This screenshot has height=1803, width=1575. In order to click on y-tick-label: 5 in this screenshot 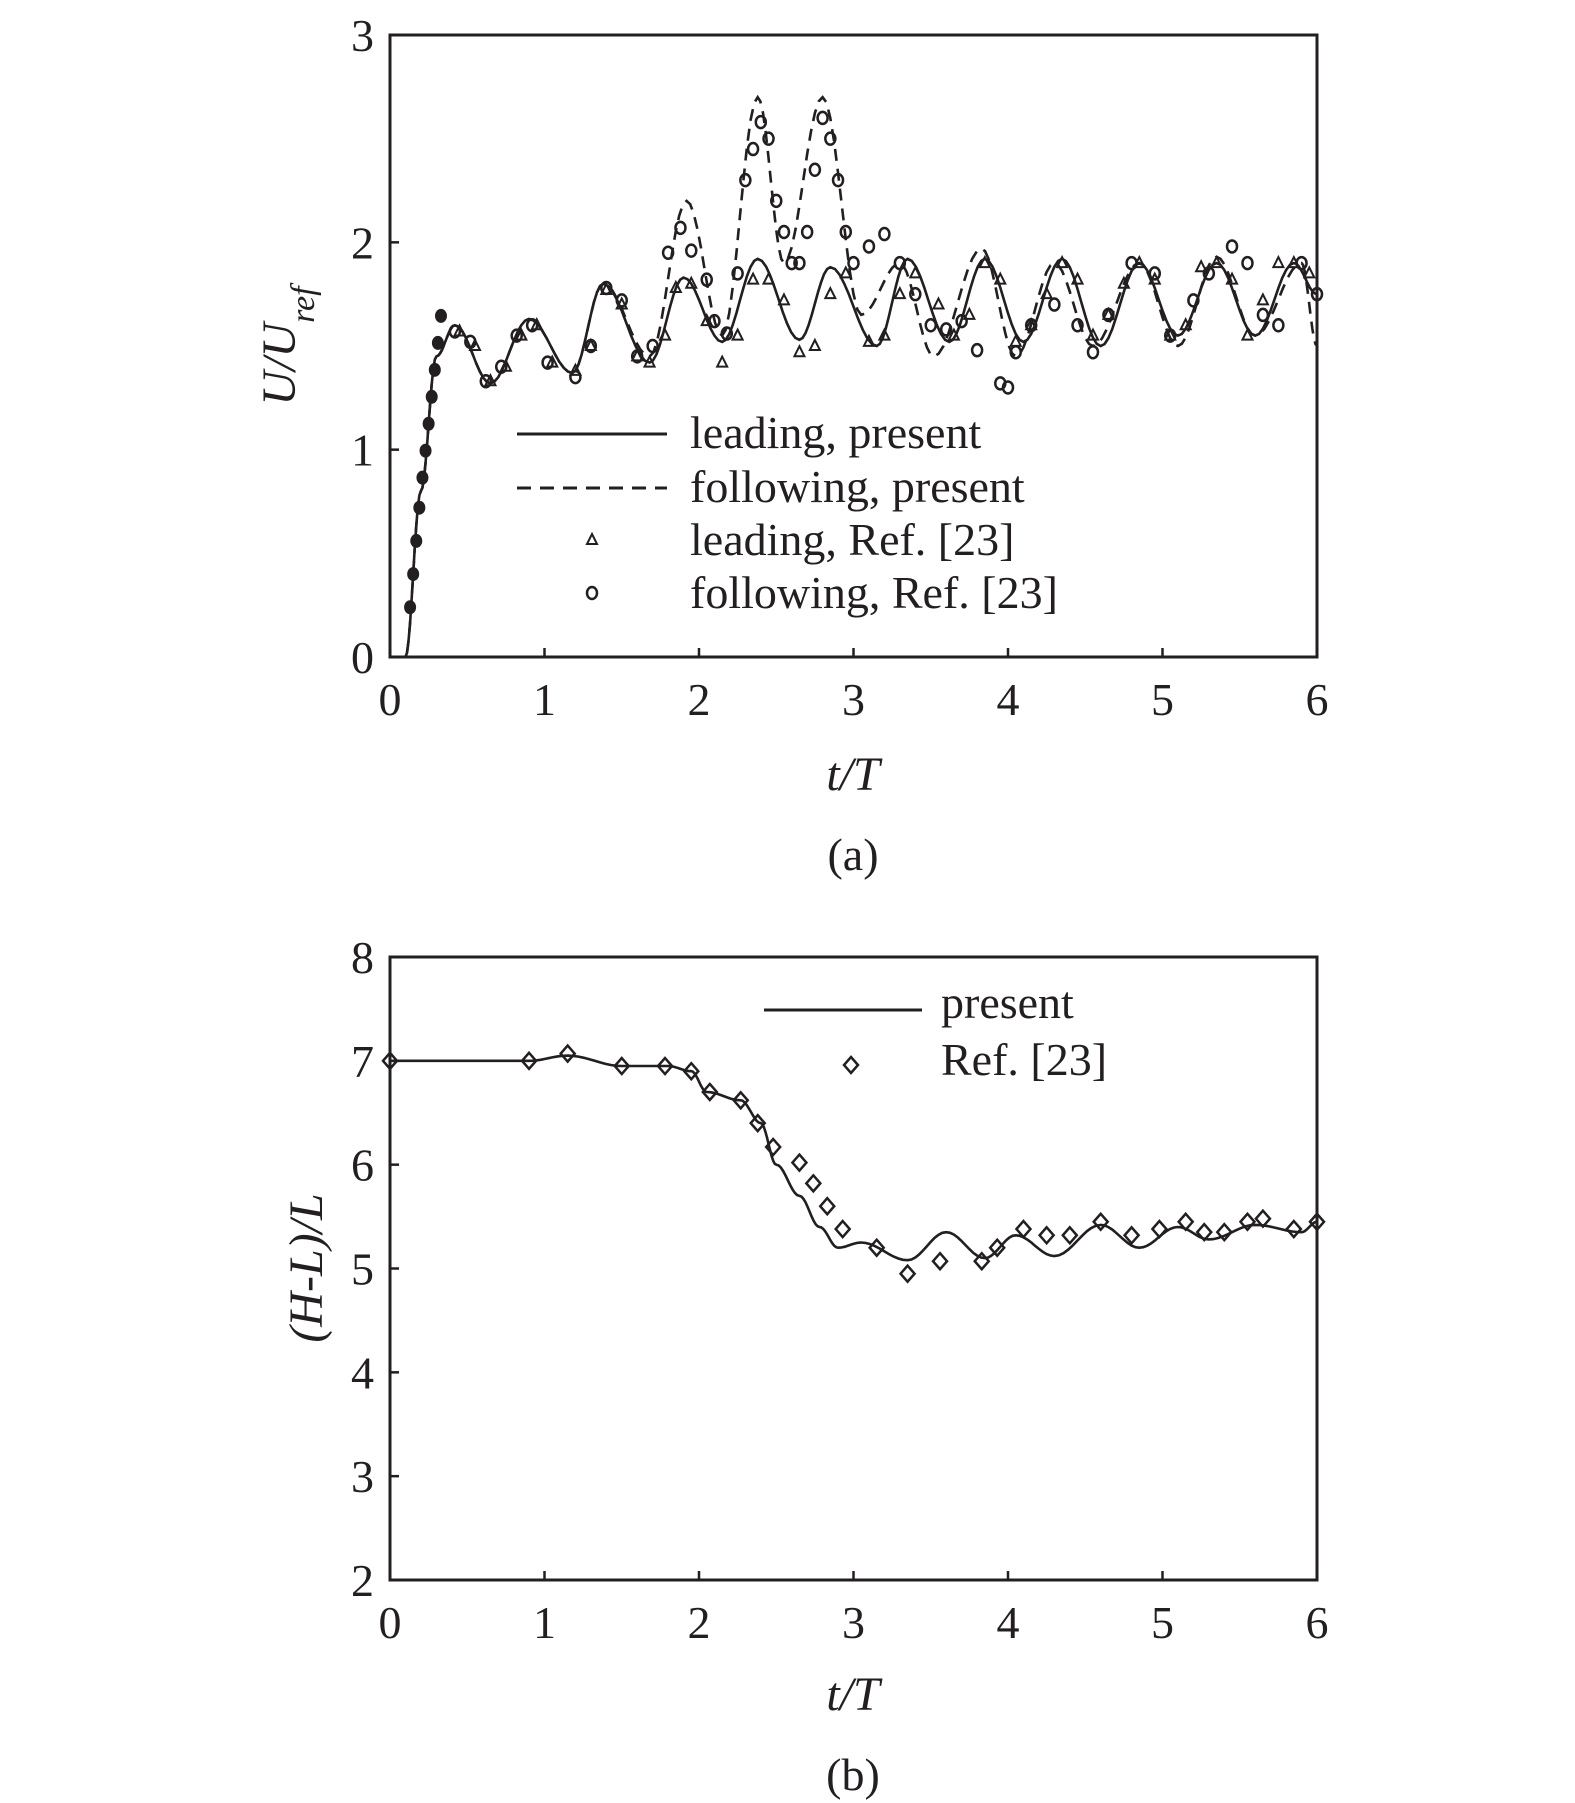, I will do `click(362, 1269)`.